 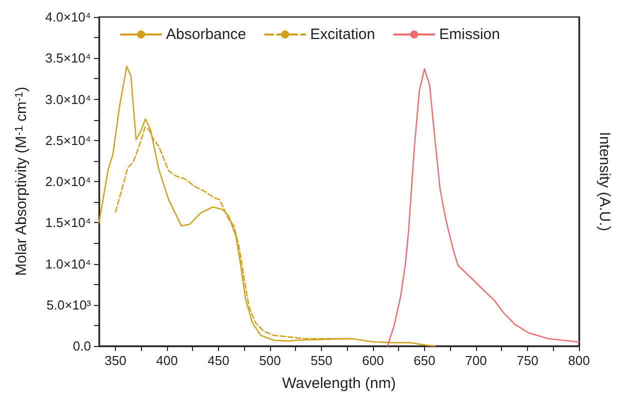 What do you see at coordinates (68, 140) in the screenshot?
I see `y-tick-label: 2.5×10⁴` at bounding box center [68, 140].